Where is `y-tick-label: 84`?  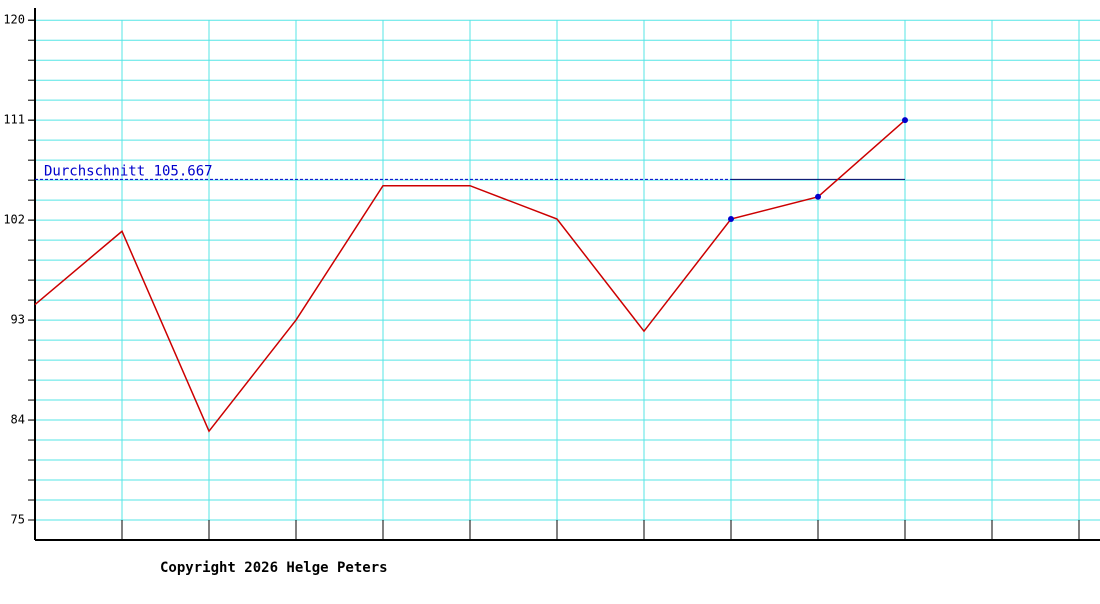 y-tick-label: 84 is located at coordinates (18, 420).